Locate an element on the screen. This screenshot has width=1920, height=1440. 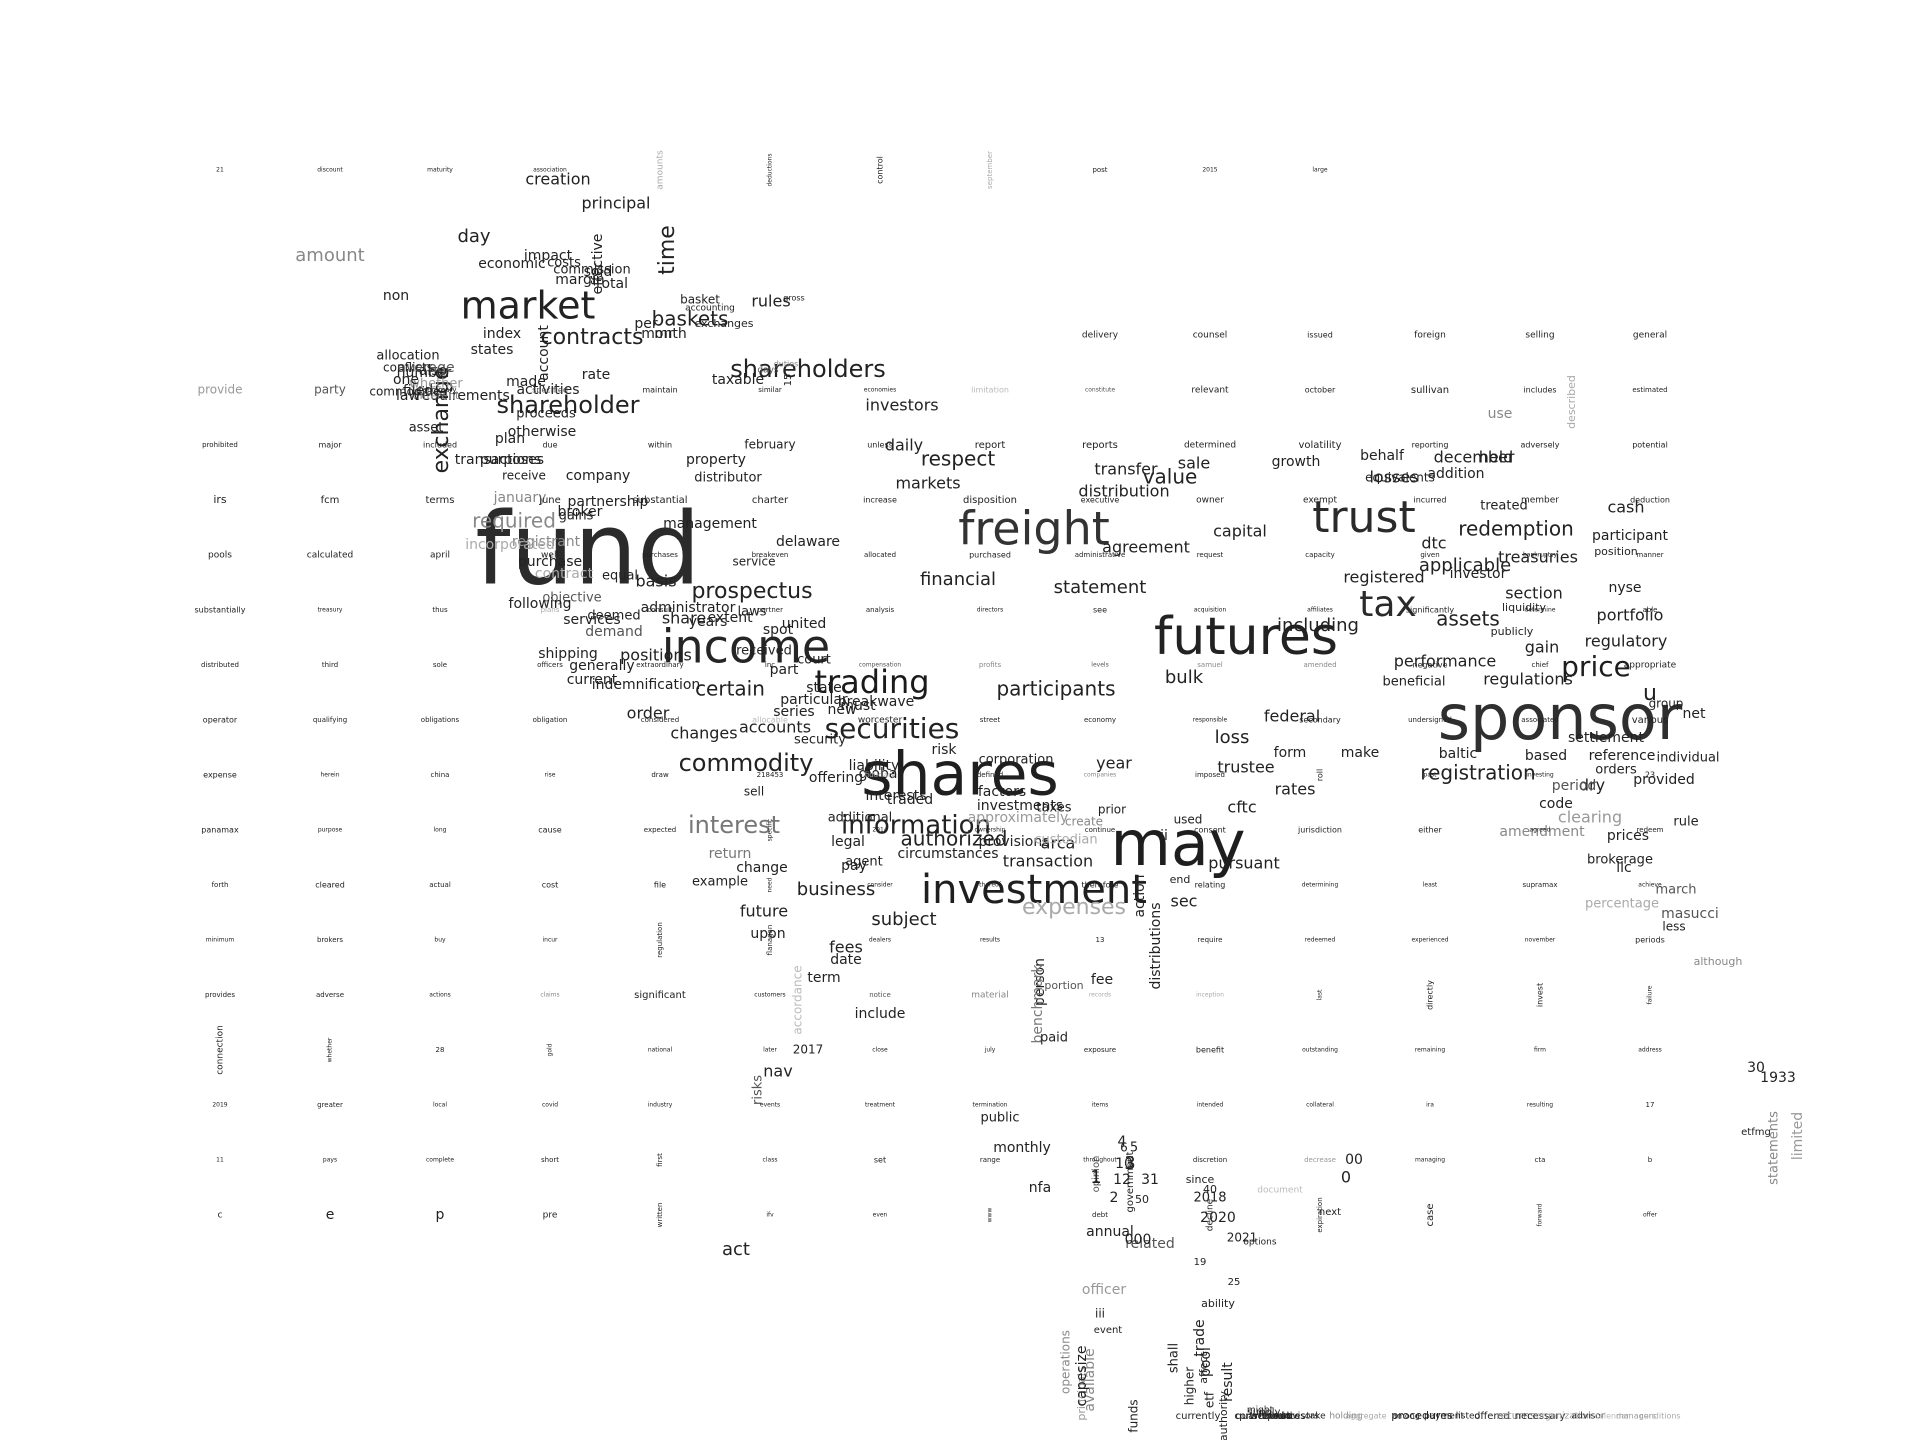
word-chief: chief is located at coordinates (1540, 665).